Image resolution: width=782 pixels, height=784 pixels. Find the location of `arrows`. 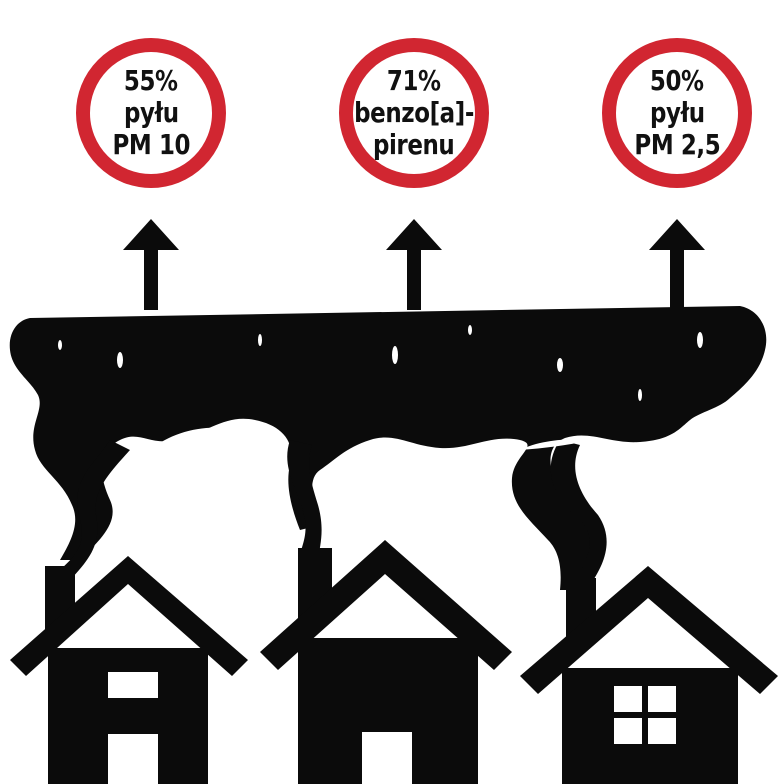

arrows is located at coordinates (414, 264).